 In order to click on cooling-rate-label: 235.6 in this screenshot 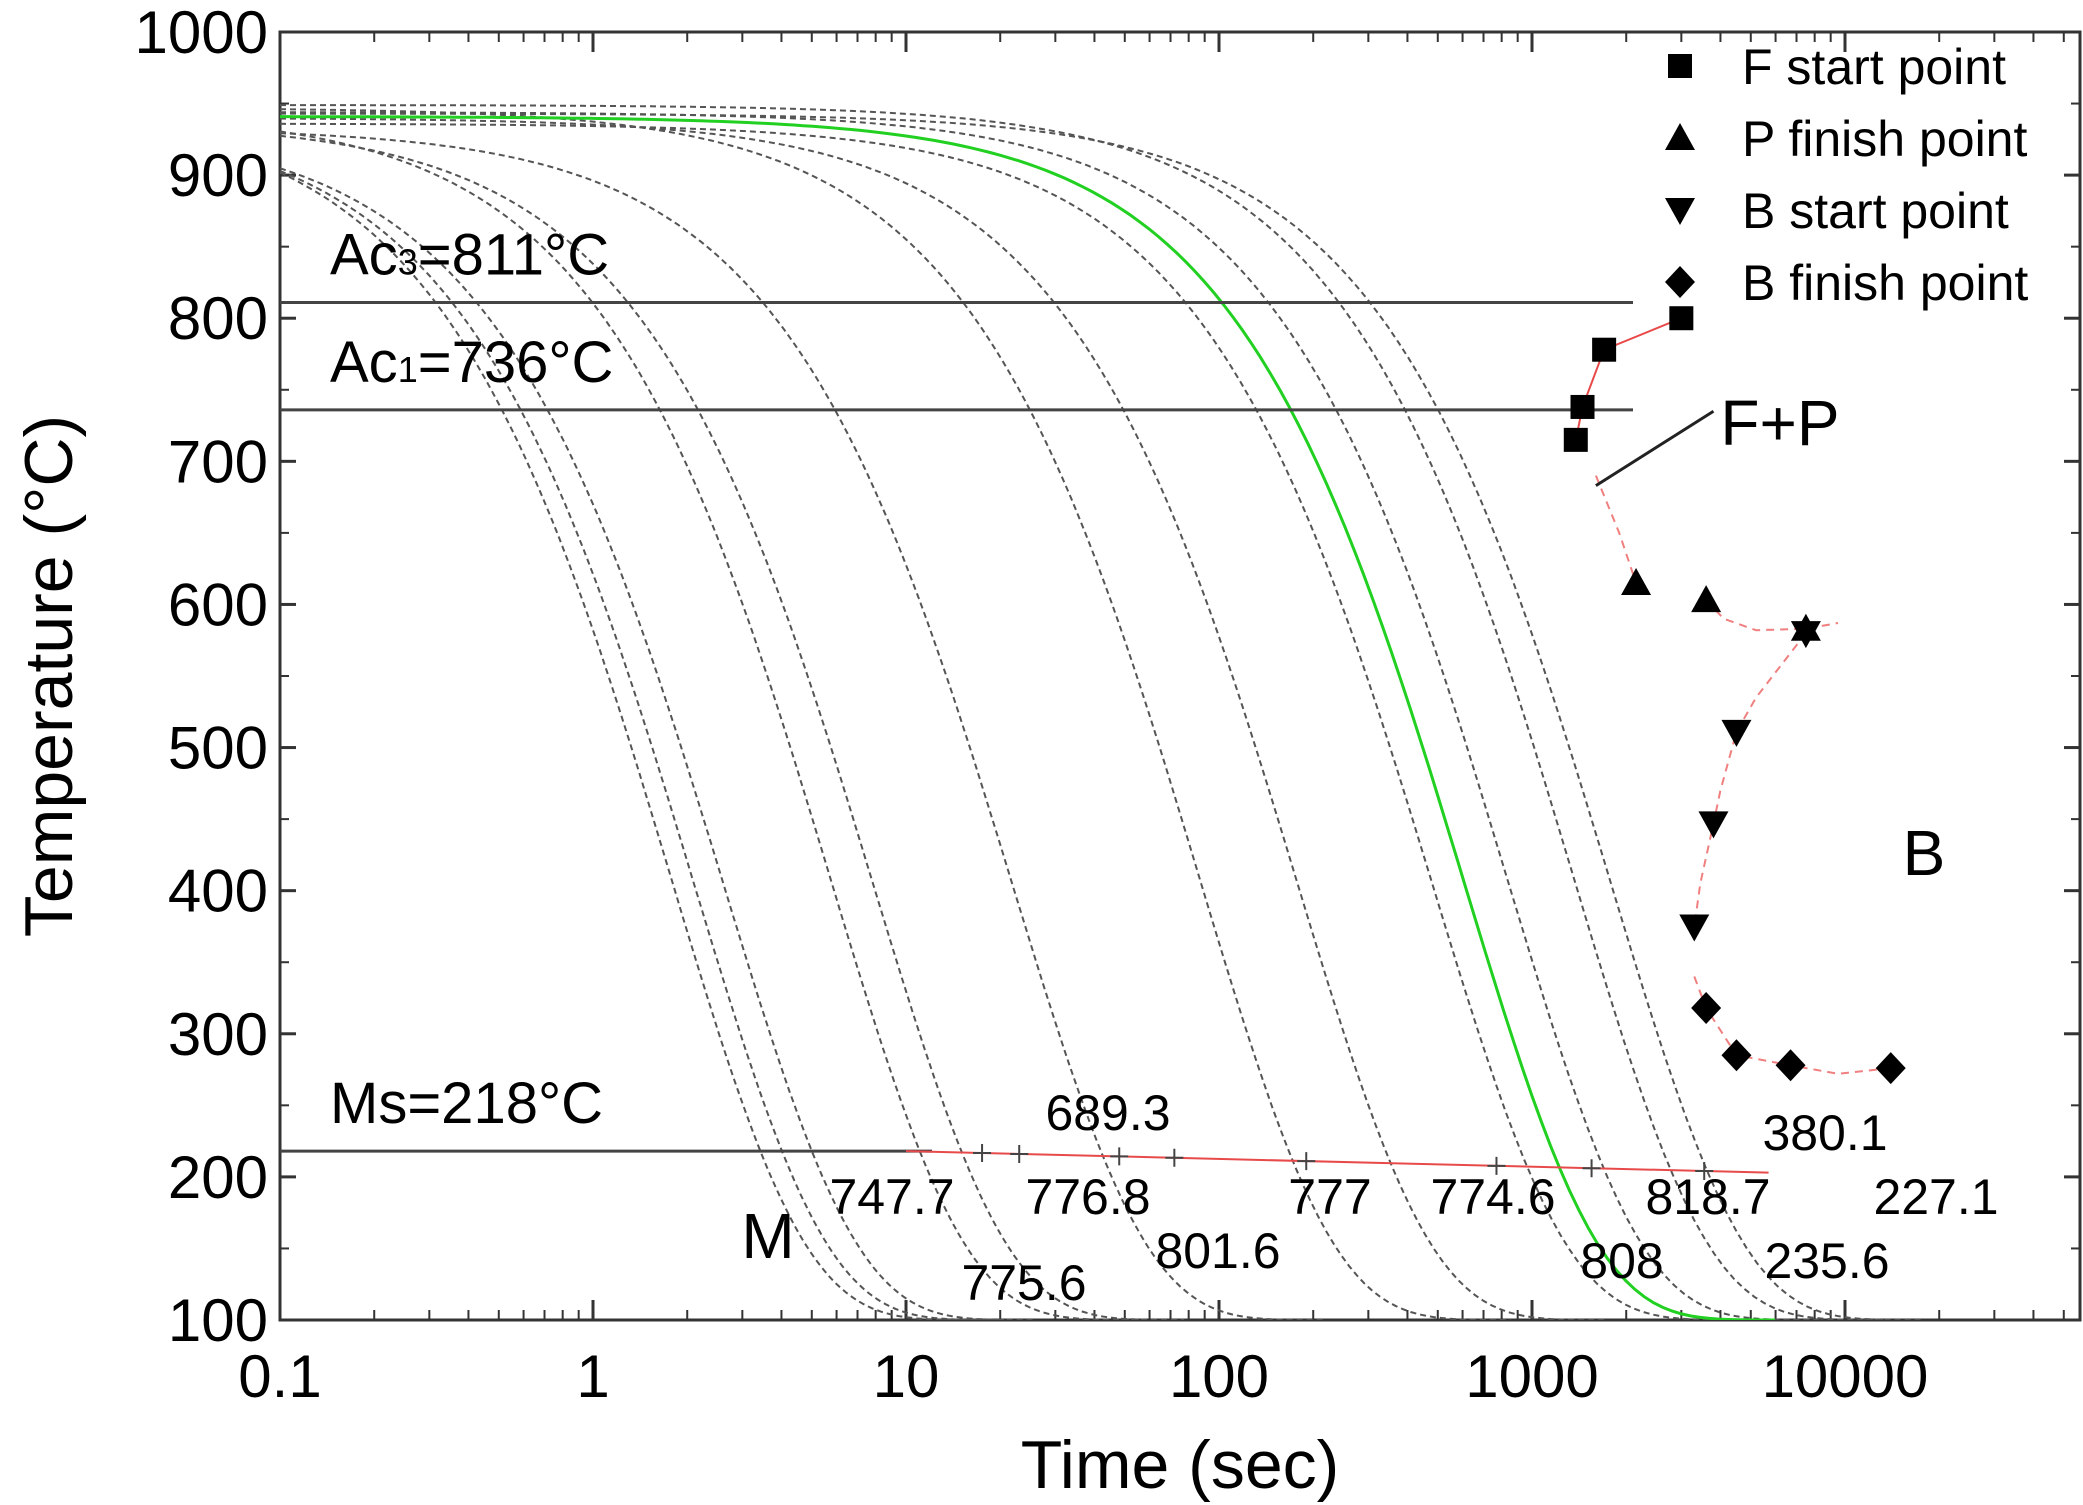, I will do `click(1826, 1261)`.